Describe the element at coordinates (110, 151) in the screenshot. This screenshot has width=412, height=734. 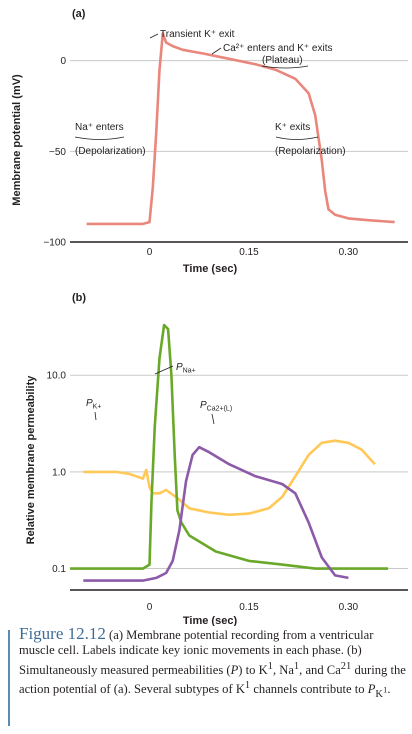
I see `annotation-depolarization: (Depolarization)` at that location.